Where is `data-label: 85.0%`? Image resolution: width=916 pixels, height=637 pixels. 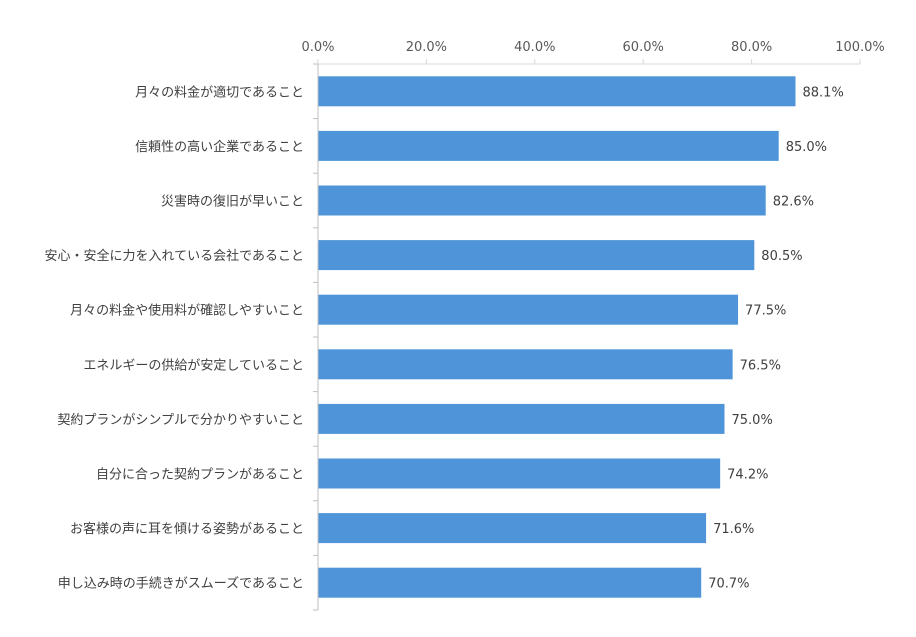
data-label: 85.0% is located at coordinates (806, 147).